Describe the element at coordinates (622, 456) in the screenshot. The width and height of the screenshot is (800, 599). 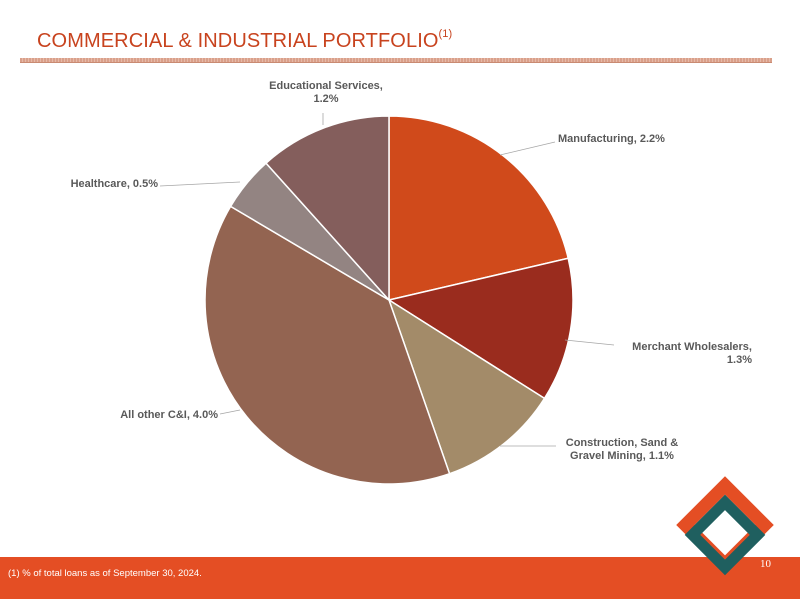
I see `slice-label-line: Gravel Mining, 1.1%` at that location.